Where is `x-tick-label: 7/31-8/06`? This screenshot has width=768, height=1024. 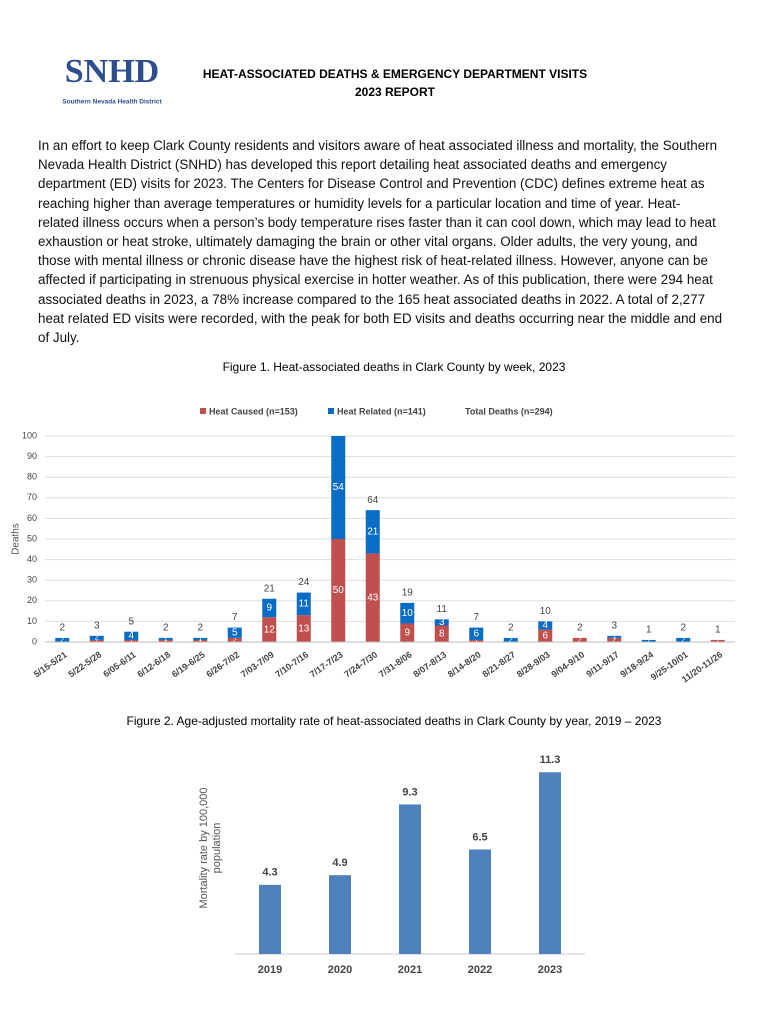
x-tick-label: 7/31-8/06 is located at coordinates (395, 664).